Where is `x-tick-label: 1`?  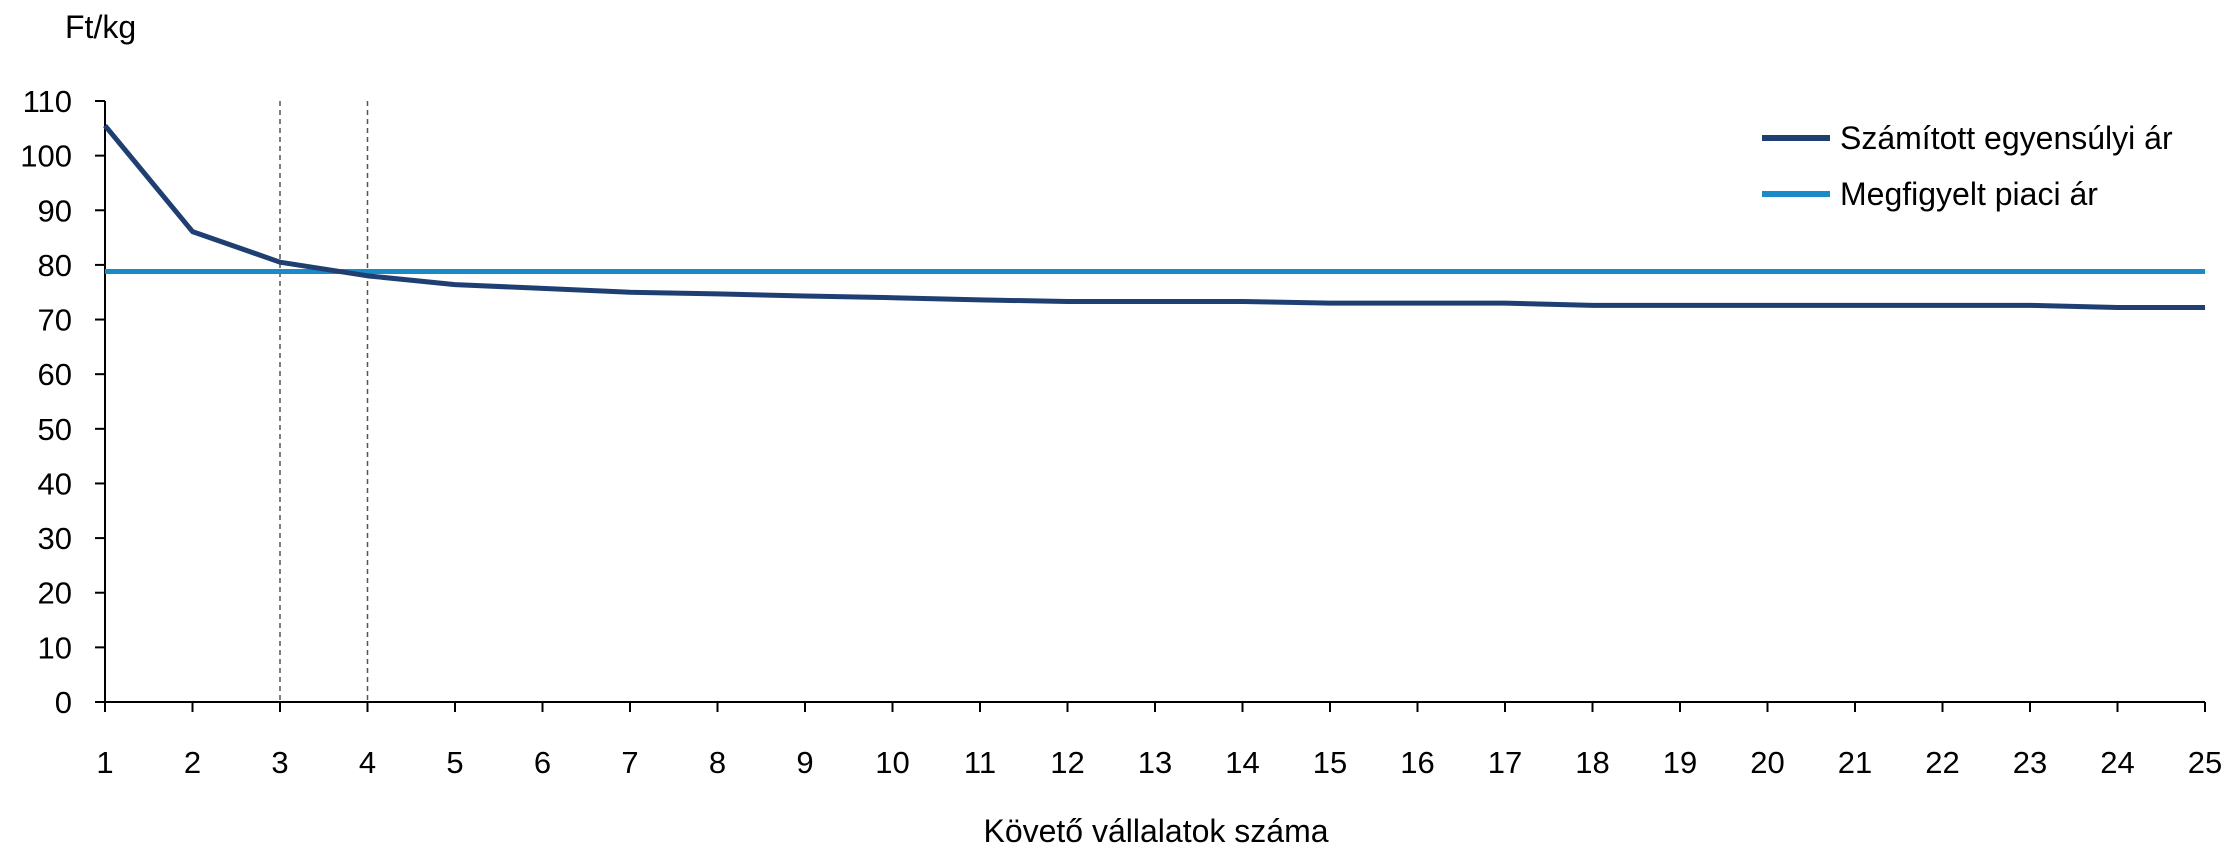
x-tick-label: 1 is located at coordinates (104, 762).